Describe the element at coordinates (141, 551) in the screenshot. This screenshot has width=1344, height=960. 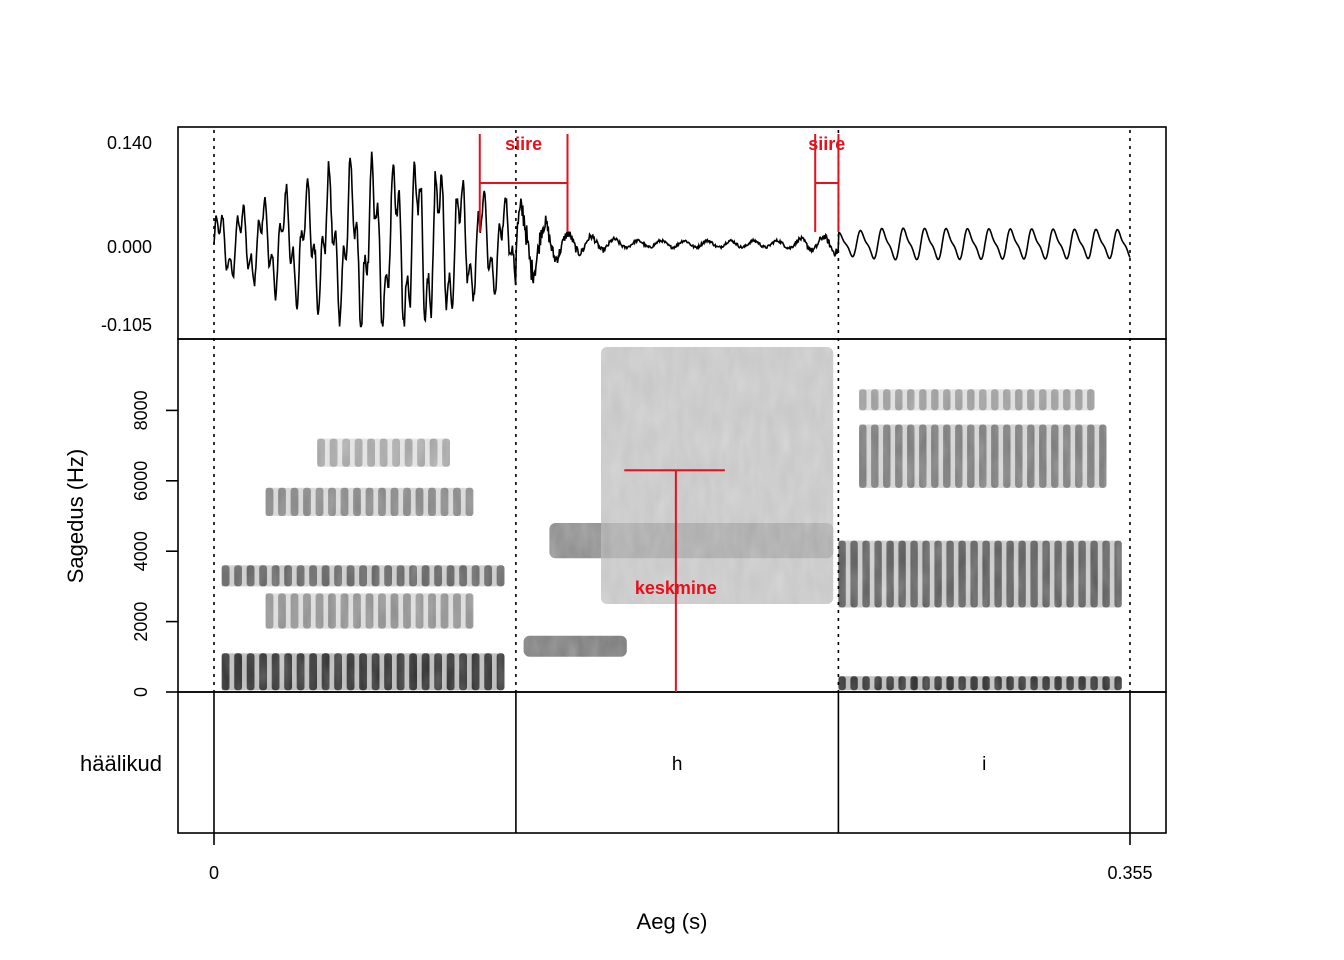
I see `frequency-tick-label: 4000` at that location.